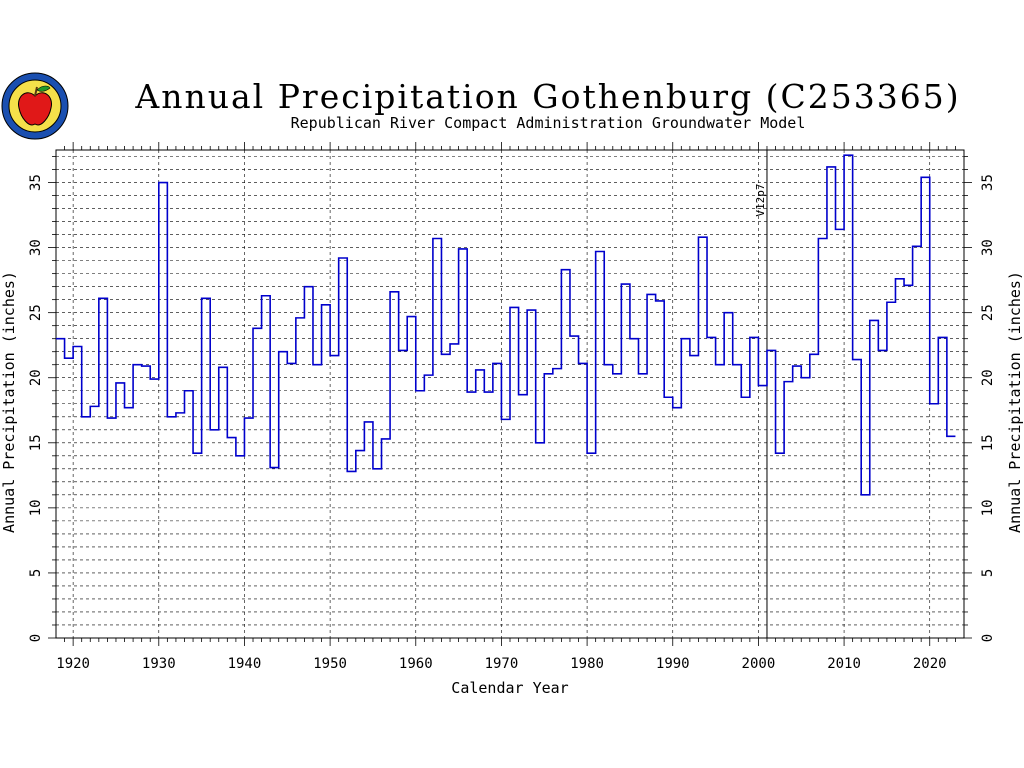  Describe the element at coordinates (35, 106) in the screenshot. I see `apple-seal-icon` at that location.